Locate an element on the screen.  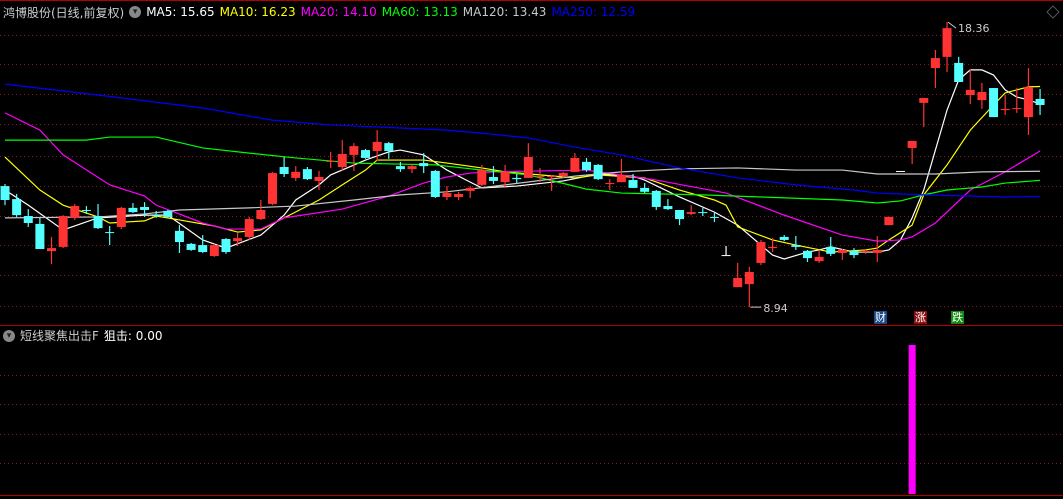
indicator-header: ▾ 短线聚焦出击F 狙击: 0.00 is located at coordinates (82, 335).